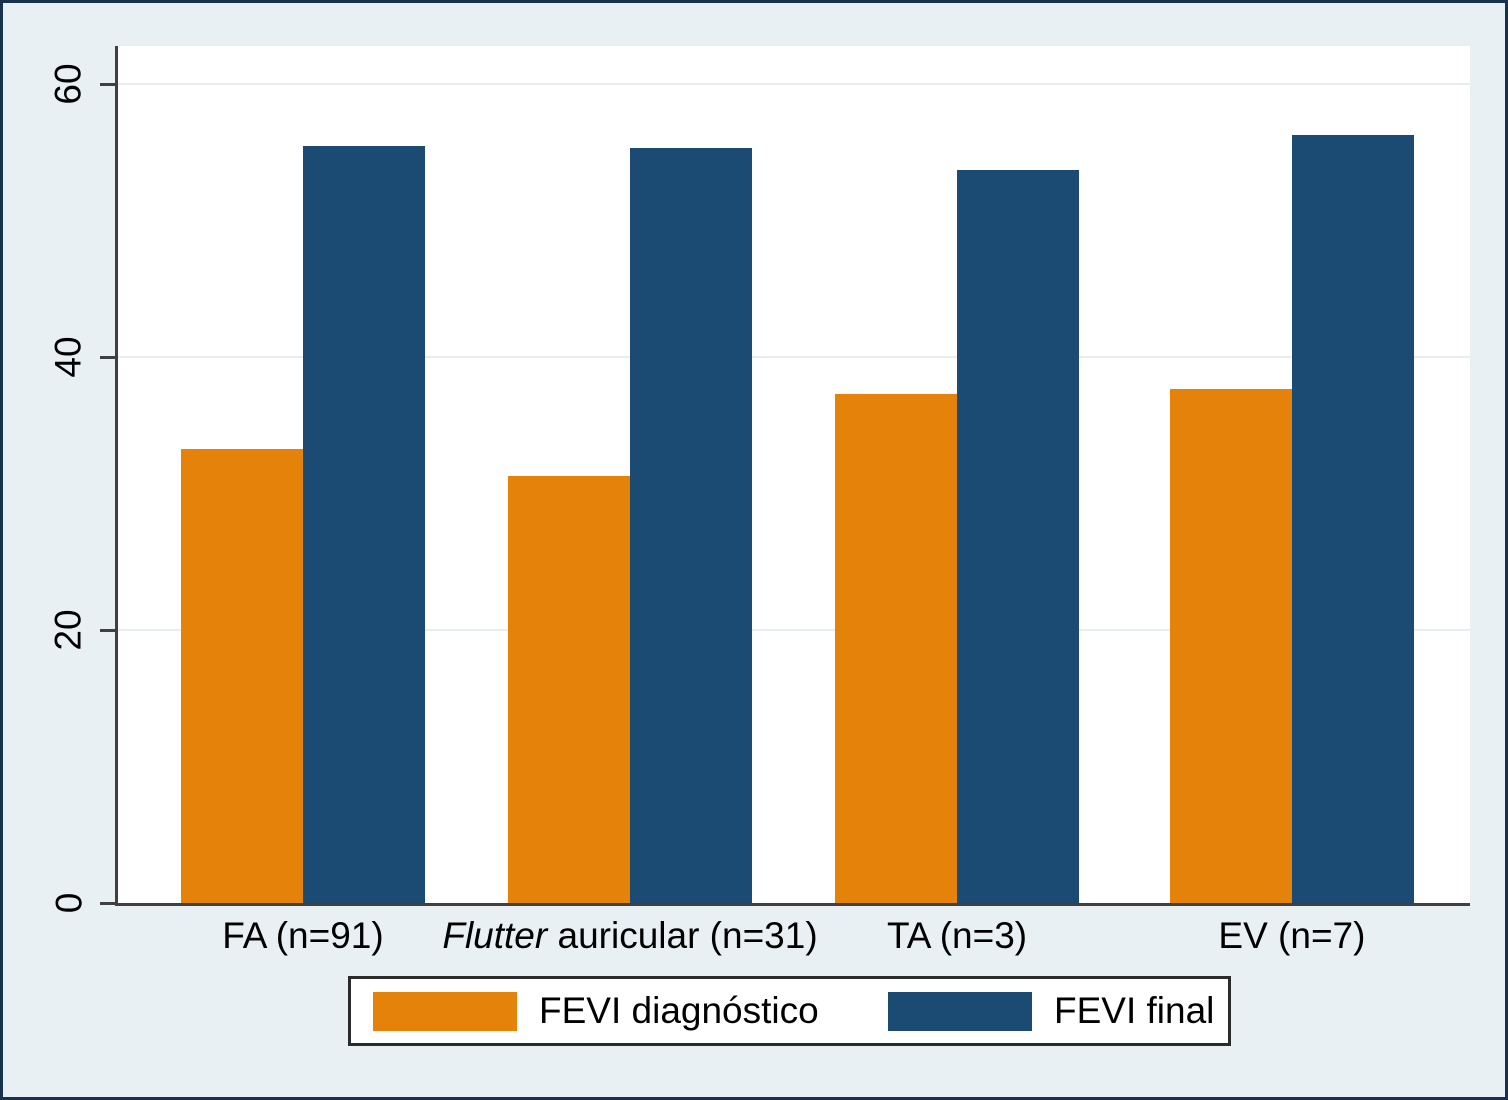  Describe the element at coordinates (1292, 935) in the screenshot. I see `x-axis-label-3: EV (n=7)` at that location.